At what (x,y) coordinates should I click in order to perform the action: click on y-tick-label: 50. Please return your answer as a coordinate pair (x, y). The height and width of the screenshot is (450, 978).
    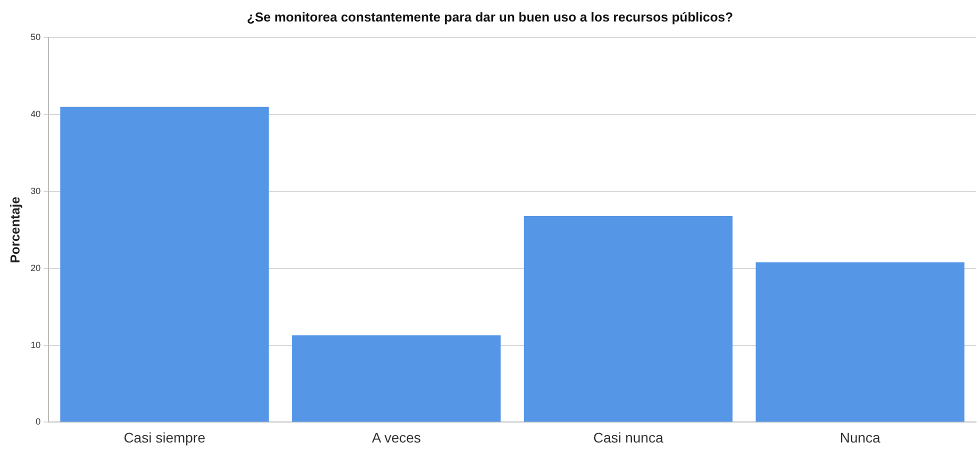
    Looking at the image, I should click on (35, 37).